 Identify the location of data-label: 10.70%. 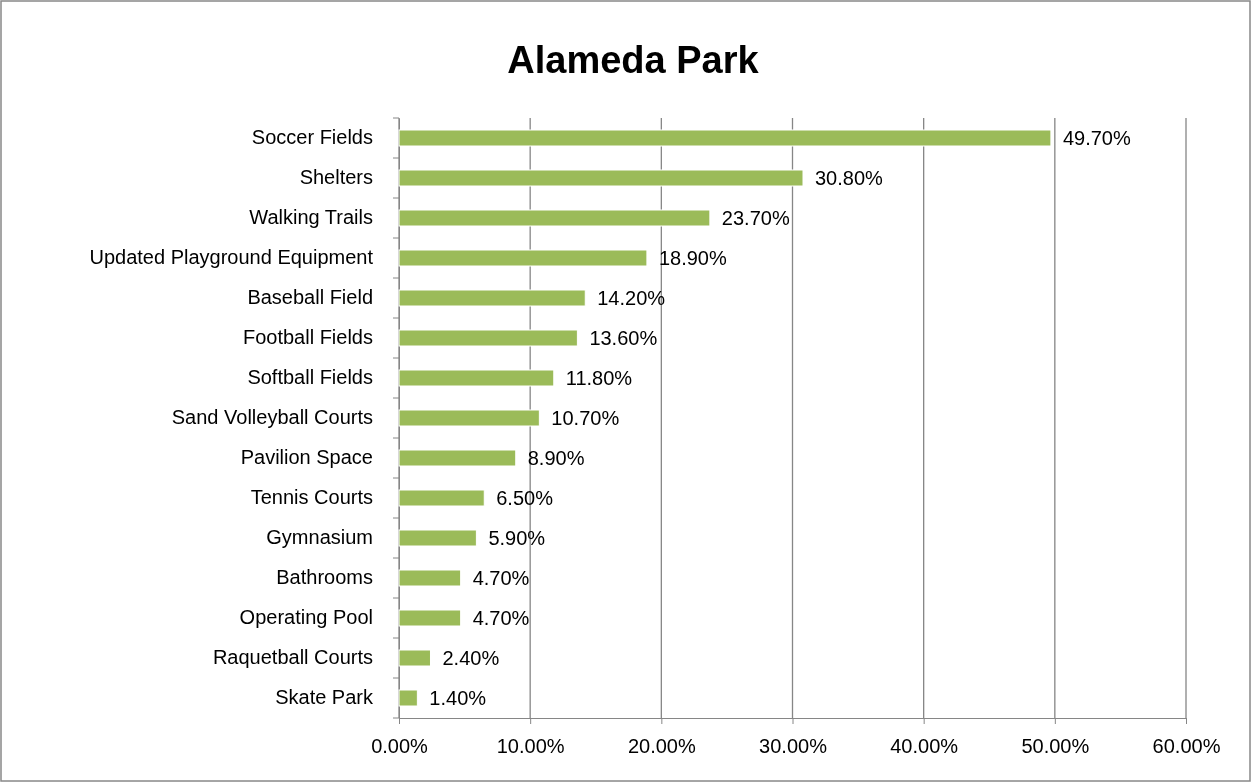
(585, 418).